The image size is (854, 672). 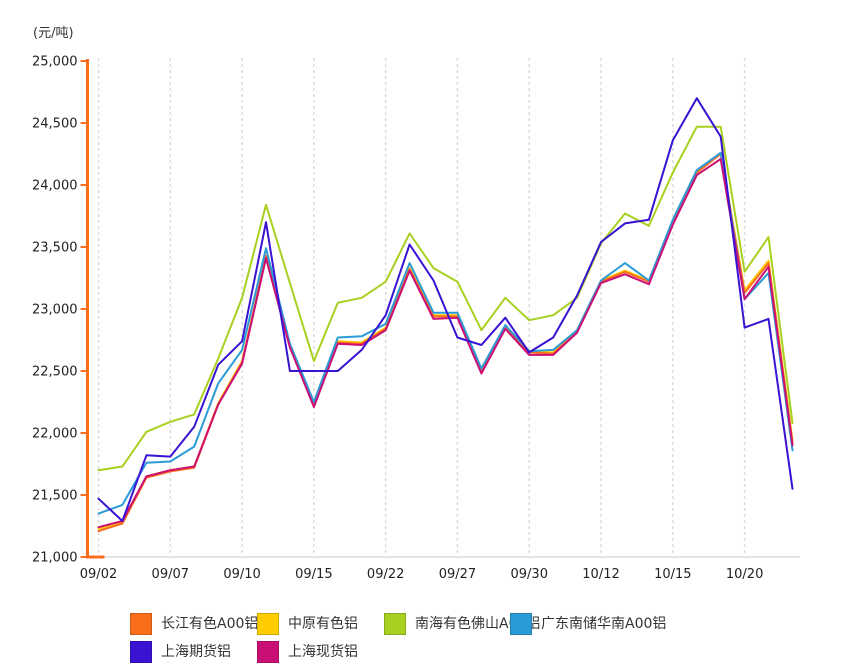 I want to click on x-tick-label: 09/27, so click(x=457, y=574).